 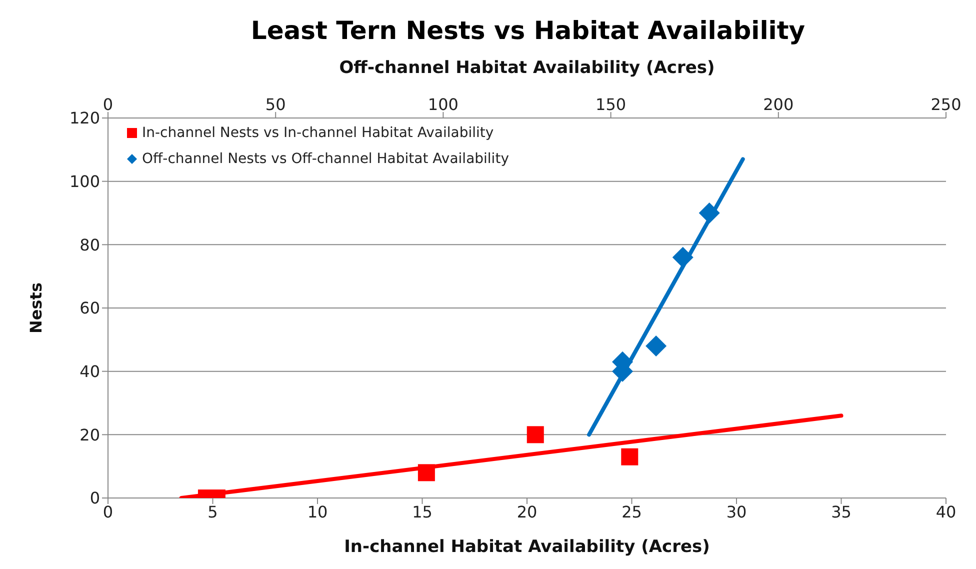 I want to click on x-tick-label: 40, so click(x=946, y=512).